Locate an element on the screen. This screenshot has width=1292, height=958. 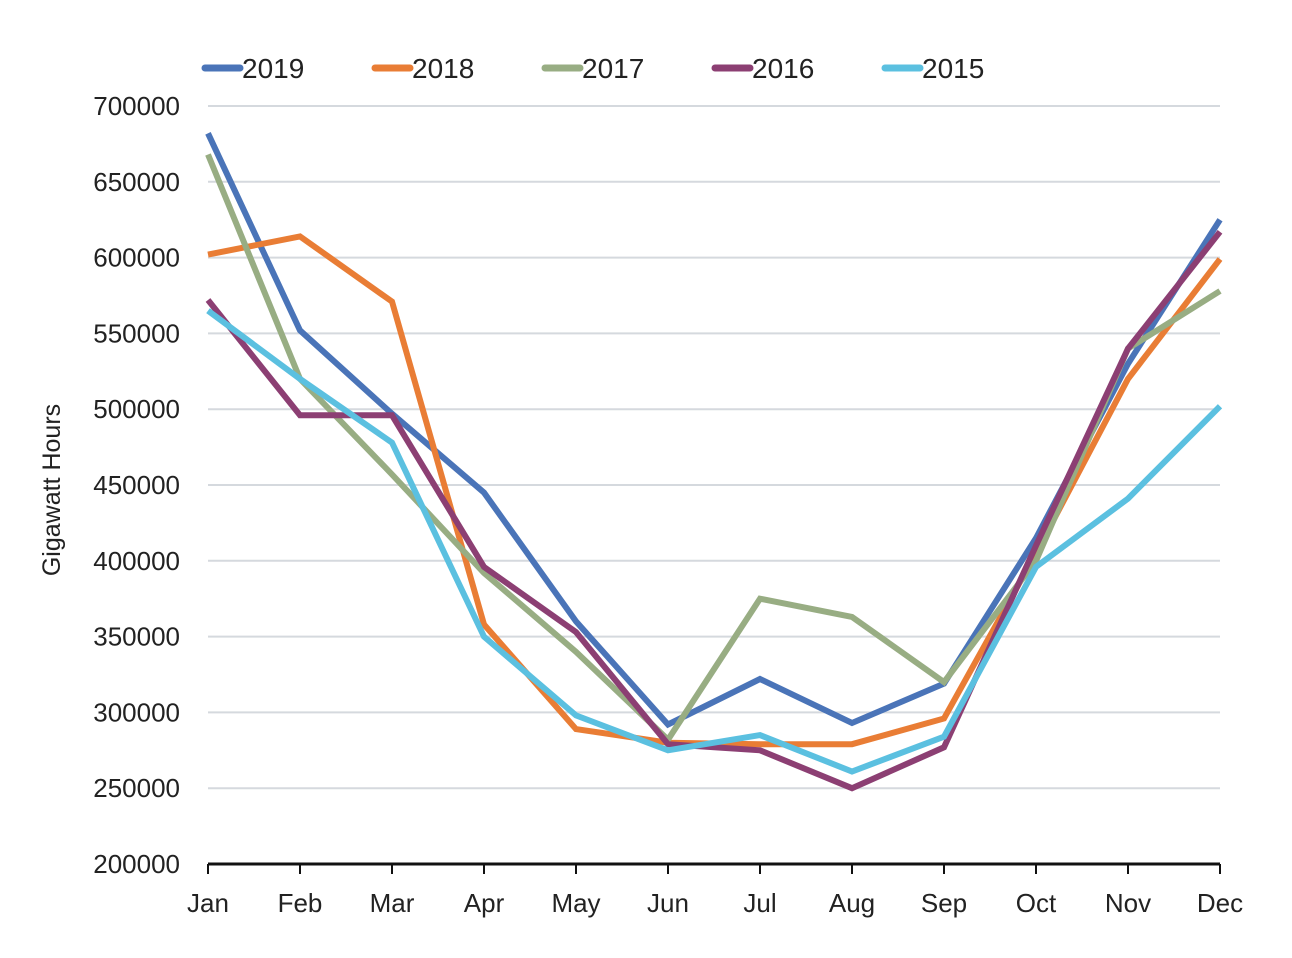
y-axis-label: Gigawatt Hours is located at coordinates (52, 490).